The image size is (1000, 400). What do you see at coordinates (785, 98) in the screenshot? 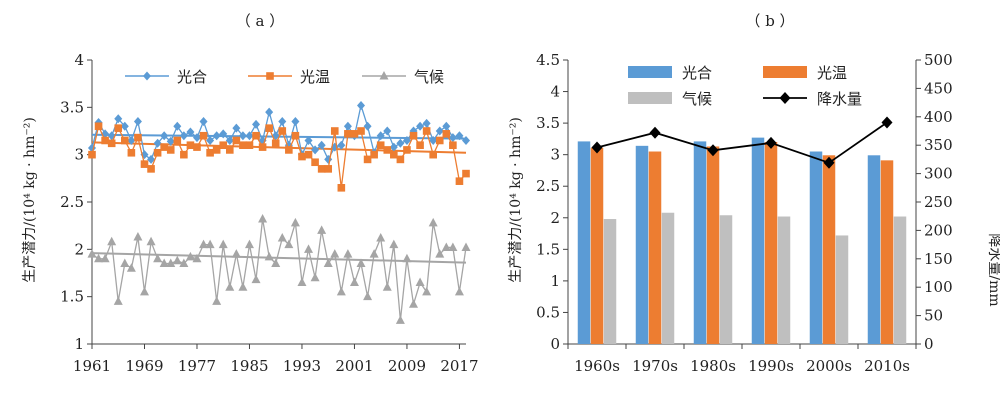
I see `legend-precip-marker` at bounding box center [785, 98].